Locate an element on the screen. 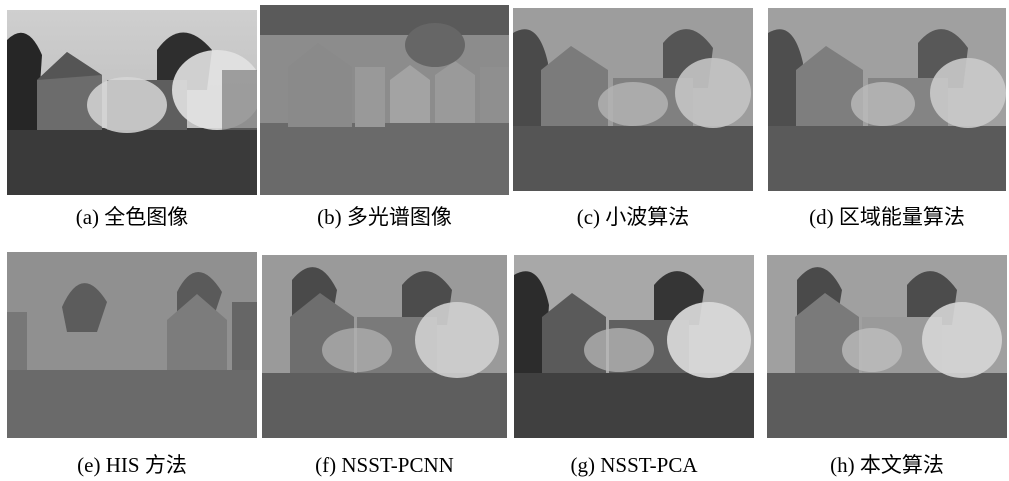  panel-h-image is located at coordinates (887, 346).